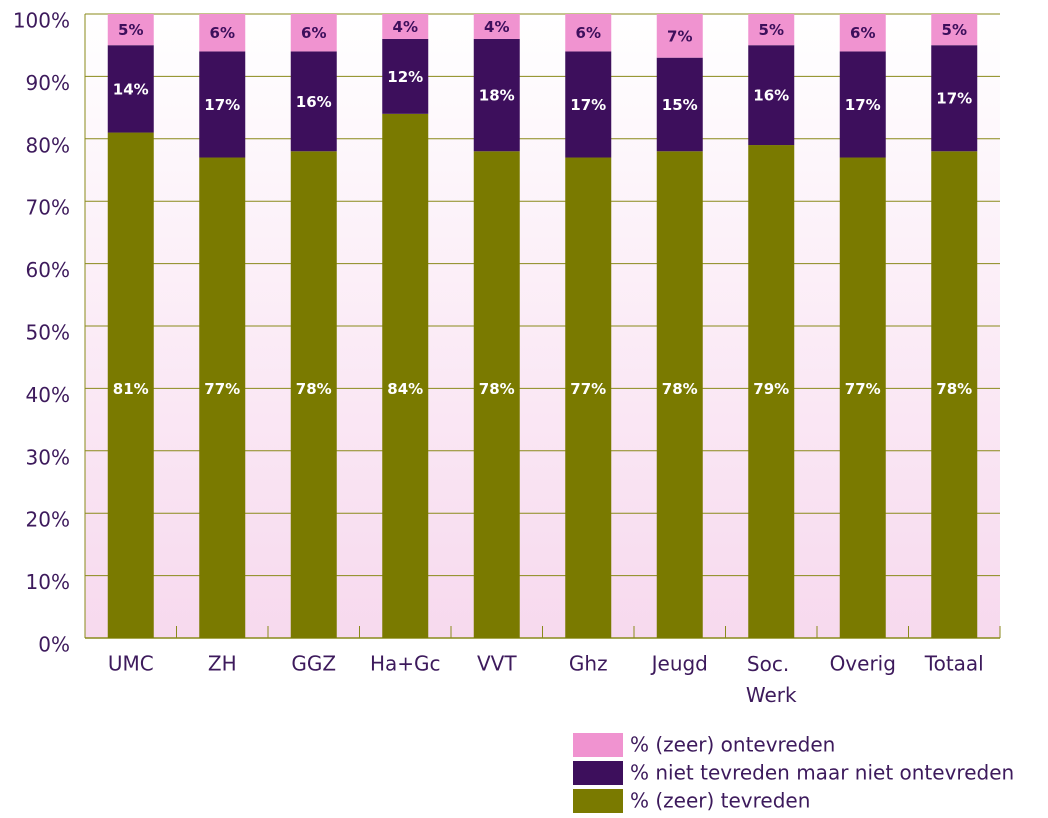 Image resolution: width=1048 pixels, height=818 pixels. I want to click on y-tick-label: 0%, so click(54, 645).